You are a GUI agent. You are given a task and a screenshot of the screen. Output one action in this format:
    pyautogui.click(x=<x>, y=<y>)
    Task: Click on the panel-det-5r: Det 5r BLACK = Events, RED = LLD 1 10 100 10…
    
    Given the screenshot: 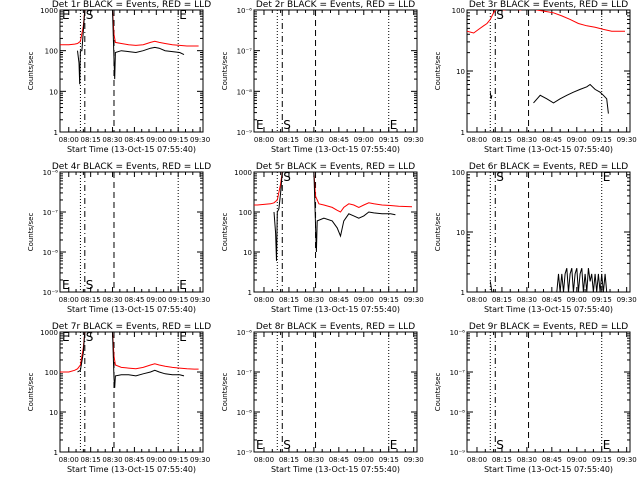 What is the action you would take?
    pyautogui.click(x=322, y=238)
    